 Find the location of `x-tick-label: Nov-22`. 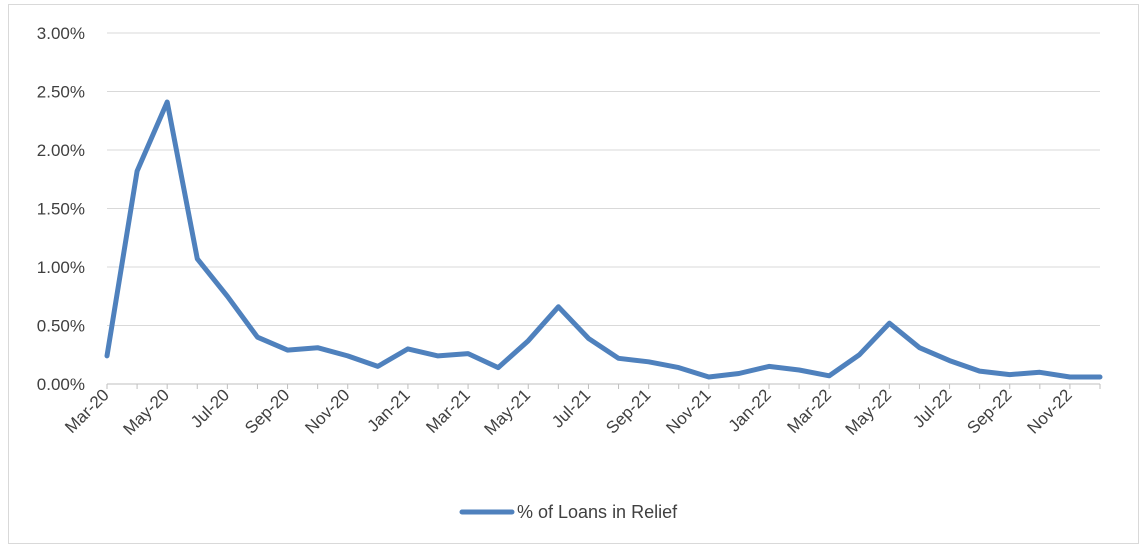

x-tick-label: Nov-22 is located at coordinates (1050, 411).